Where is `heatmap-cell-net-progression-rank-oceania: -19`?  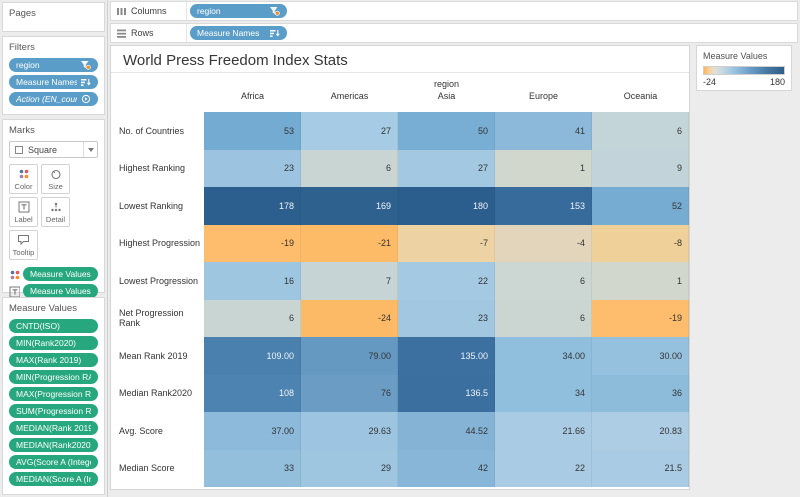
heatmap-cell-net-progression-rank-oceania: -19 is located at coordinates (640, 318).